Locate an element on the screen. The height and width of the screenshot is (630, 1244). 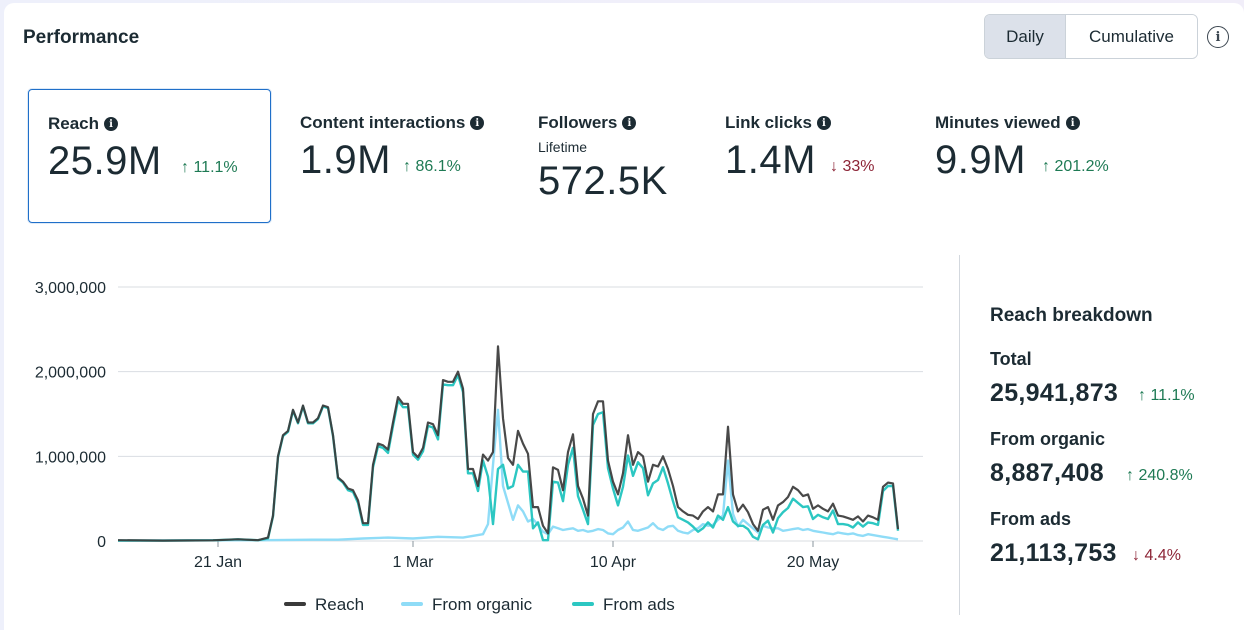
breakdown-value-total: 25,941,873 is located at coordinates (1054, 393).